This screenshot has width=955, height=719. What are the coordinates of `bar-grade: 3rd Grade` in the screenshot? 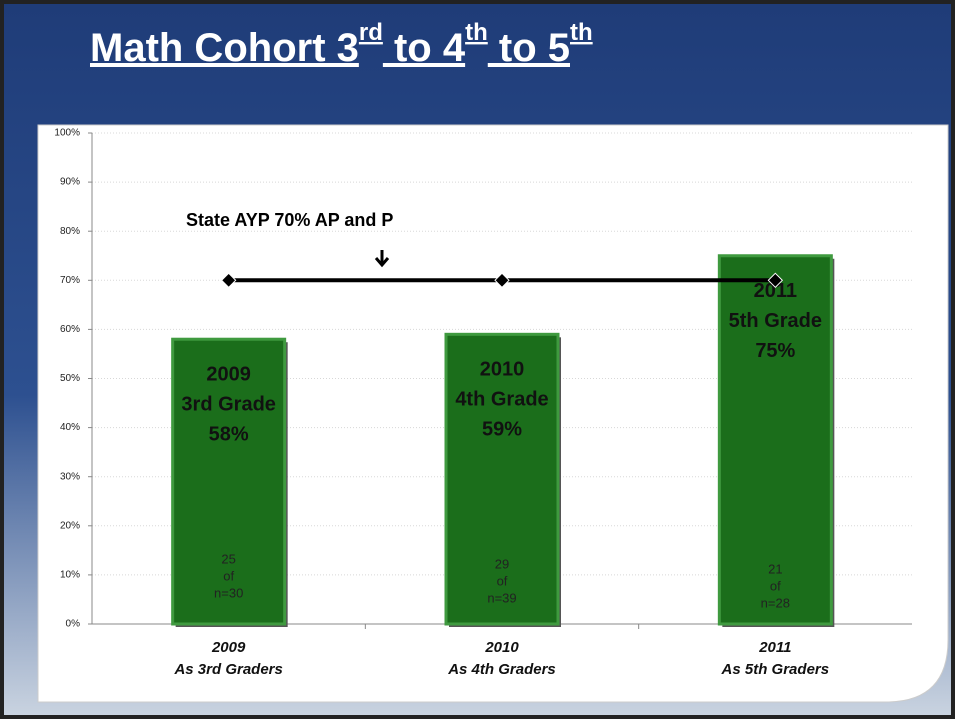 It's located at (228, 405).